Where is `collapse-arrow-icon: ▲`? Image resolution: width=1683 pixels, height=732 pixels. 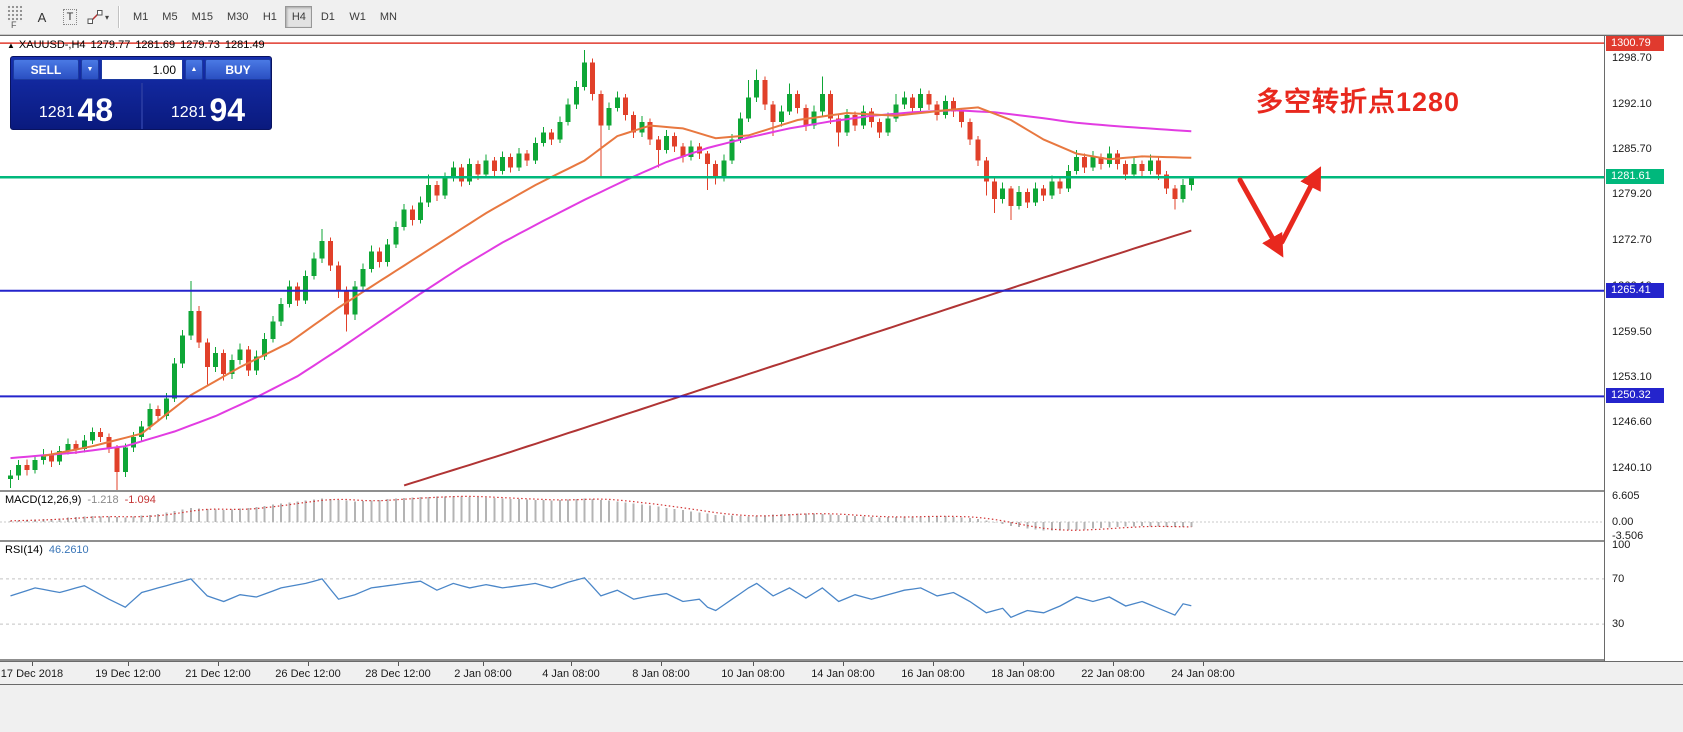
collapse-arrow-icon: ▲ is located at coordinates (11, 45).